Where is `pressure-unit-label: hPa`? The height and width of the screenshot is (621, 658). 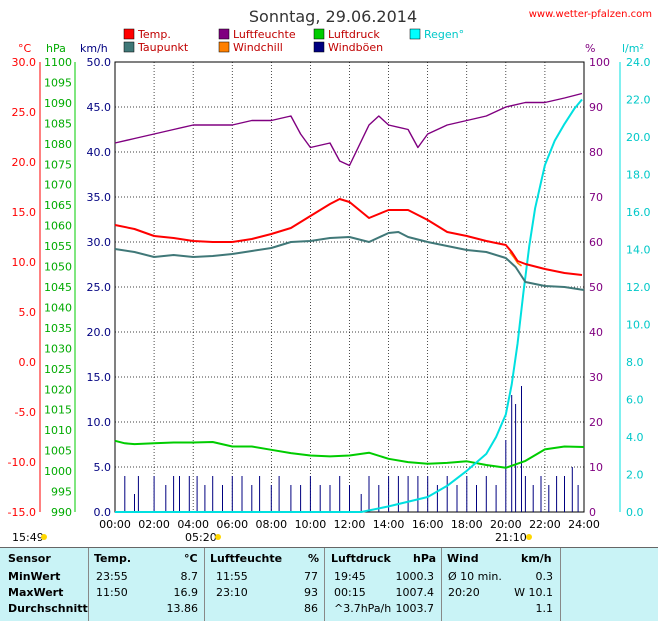
pressure-unit-label: hPa is located at coordinates (56, 48).